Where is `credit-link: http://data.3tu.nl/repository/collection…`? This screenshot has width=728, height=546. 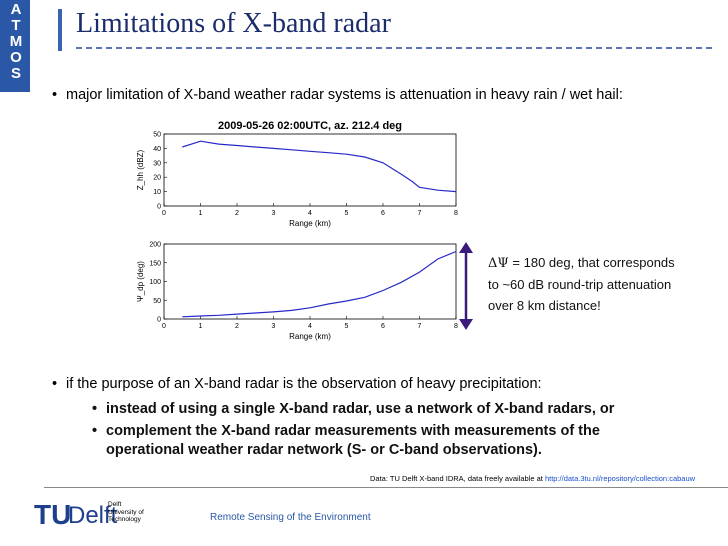
credit-link: http://data.3tu.nl/repository/collection… is located at coordinates (620, 478).